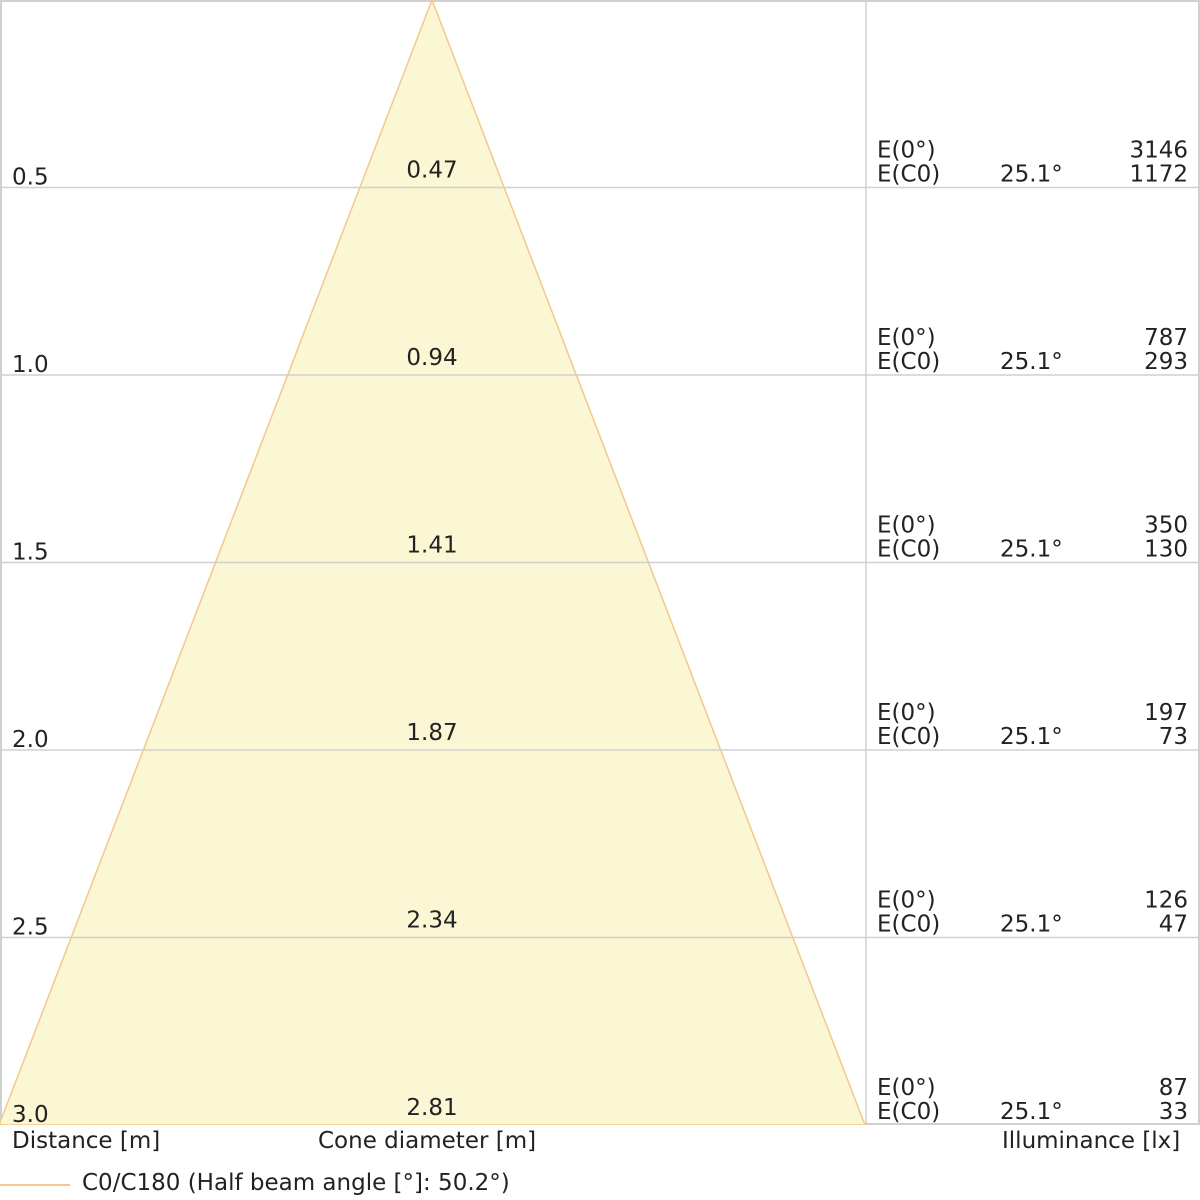 This screenshot has height=1200, width=1200. I want to click on cone-diameter-label: 2.34, so click(431, 921).